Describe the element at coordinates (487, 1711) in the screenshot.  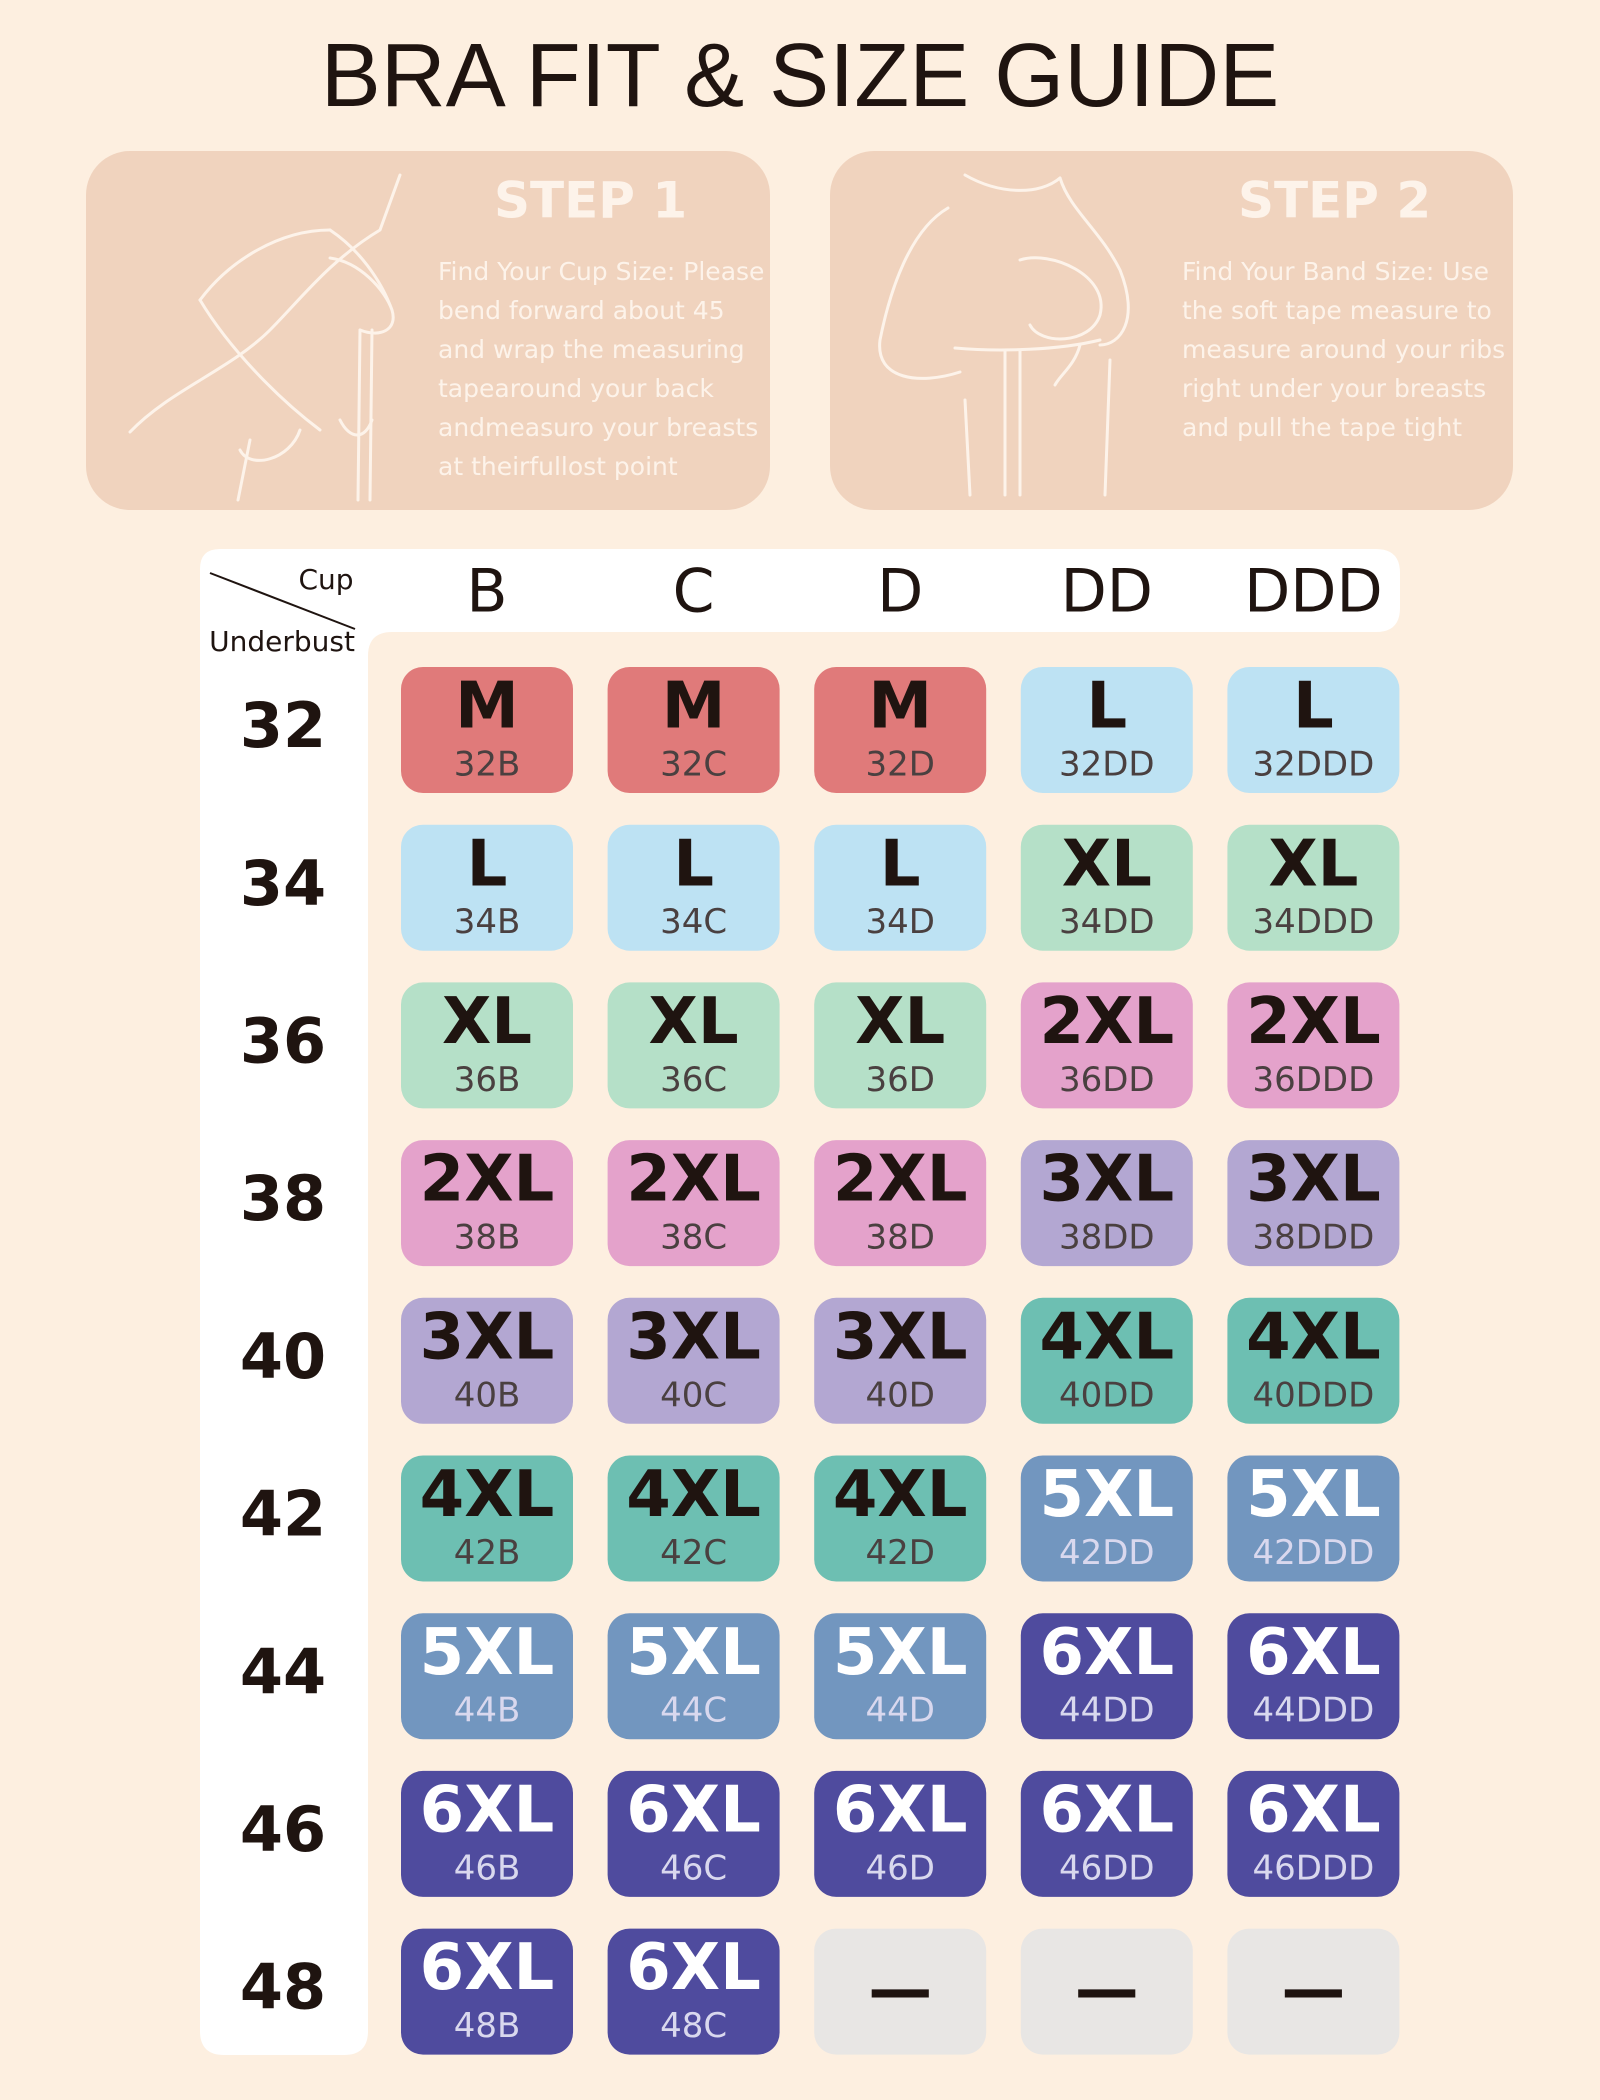
I see `size-code: 44B` at that location.